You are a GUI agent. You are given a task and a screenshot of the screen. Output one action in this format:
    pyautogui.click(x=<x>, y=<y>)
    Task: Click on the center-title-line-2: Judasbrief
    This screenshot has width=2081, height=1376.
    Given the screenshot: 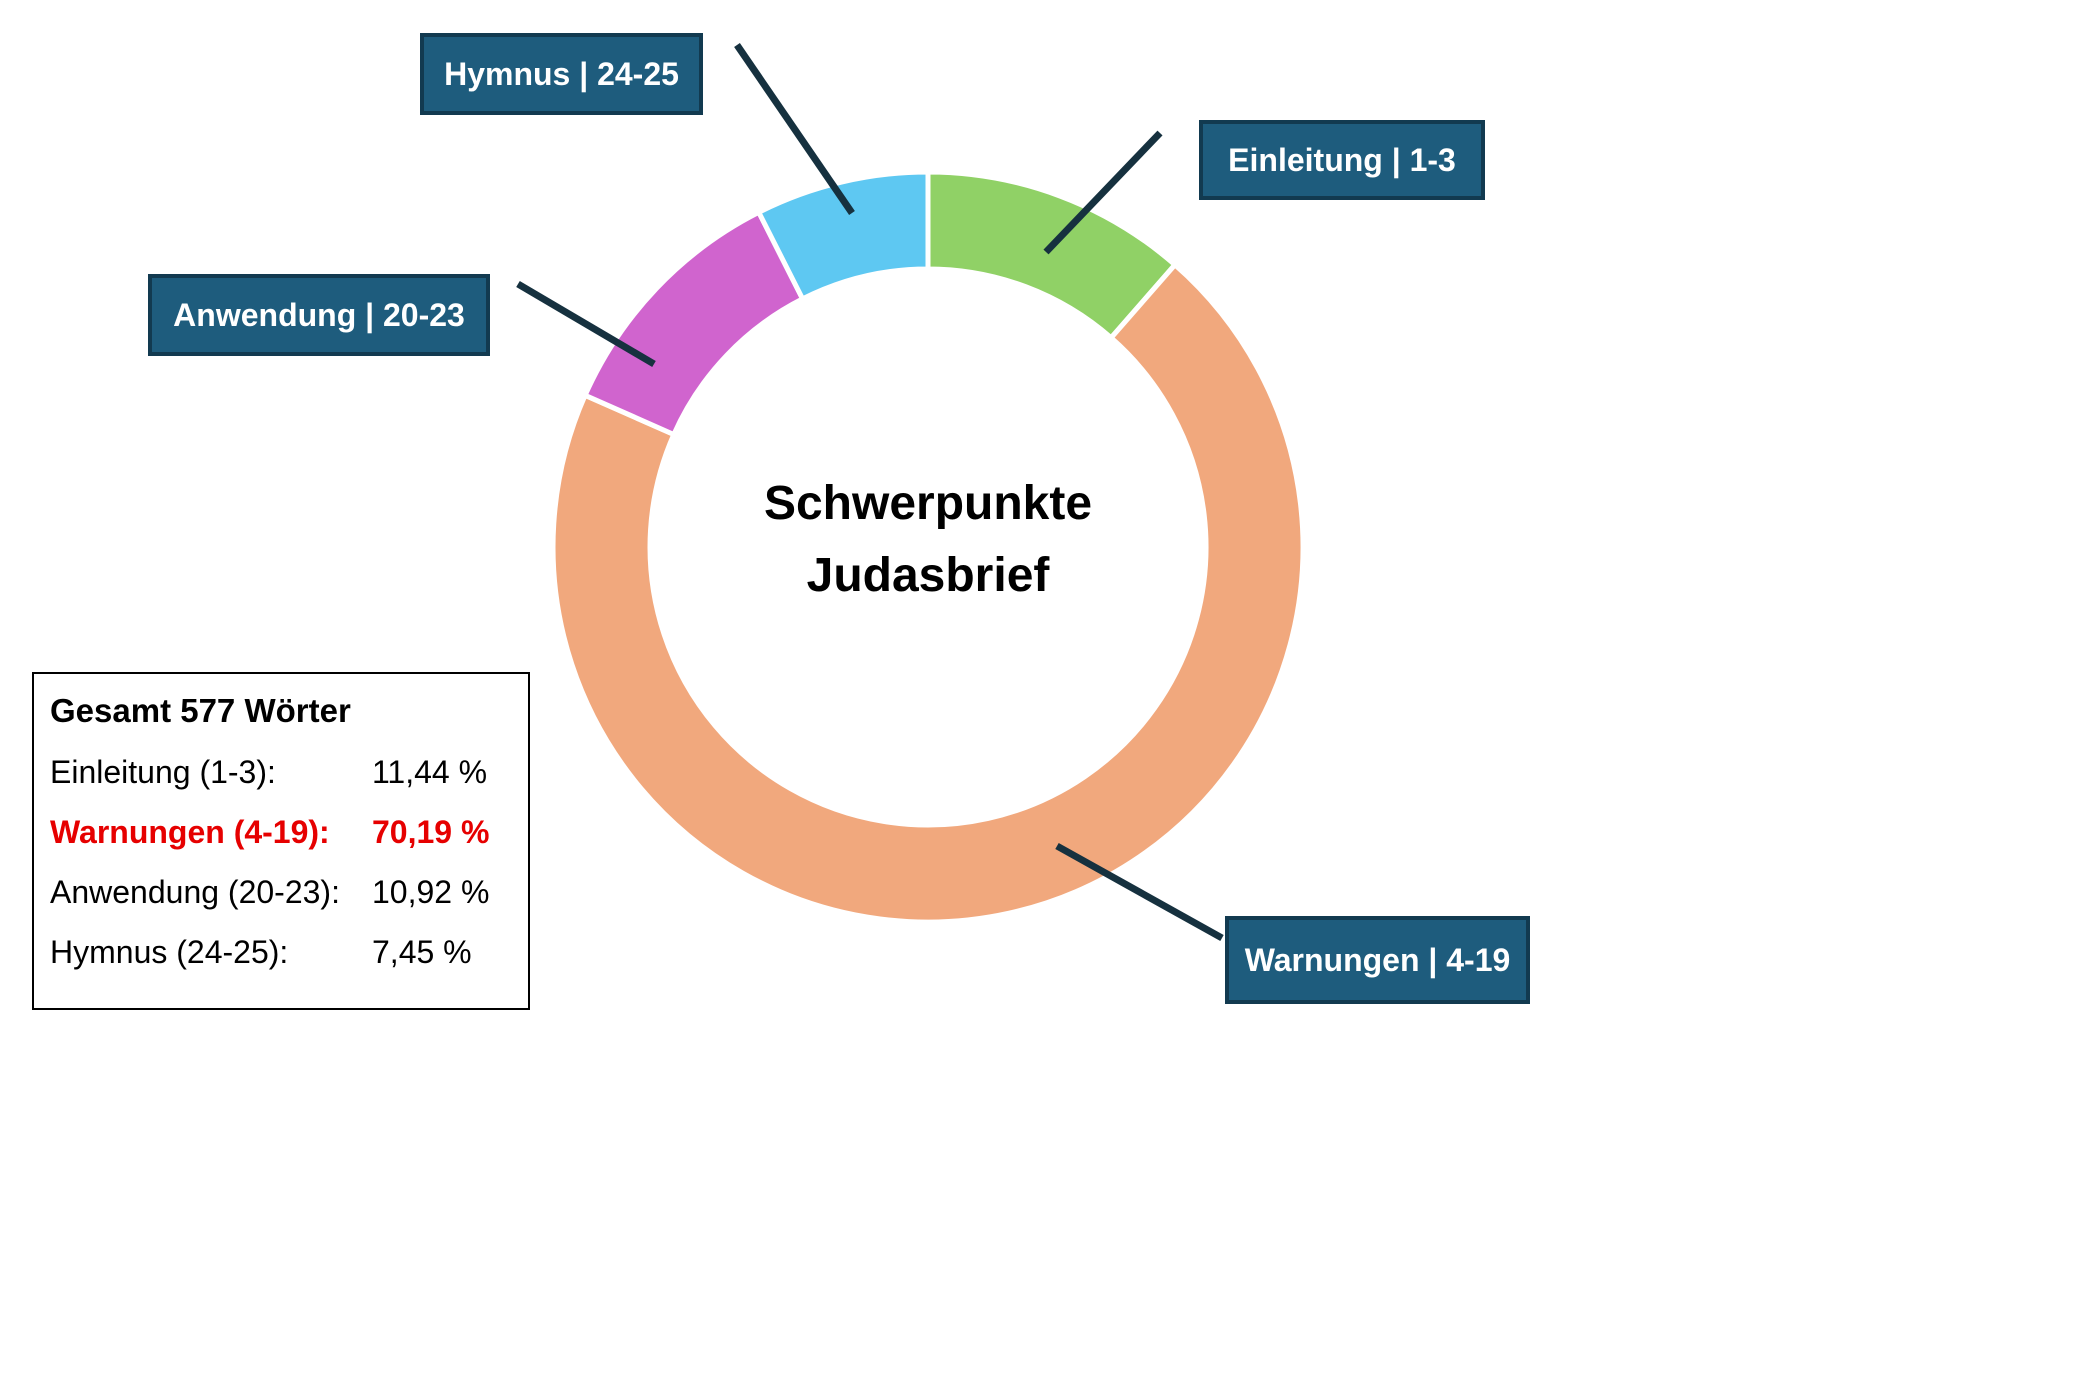 What is the action you would take?
    pyautogui.click(x=928, y=575)
    